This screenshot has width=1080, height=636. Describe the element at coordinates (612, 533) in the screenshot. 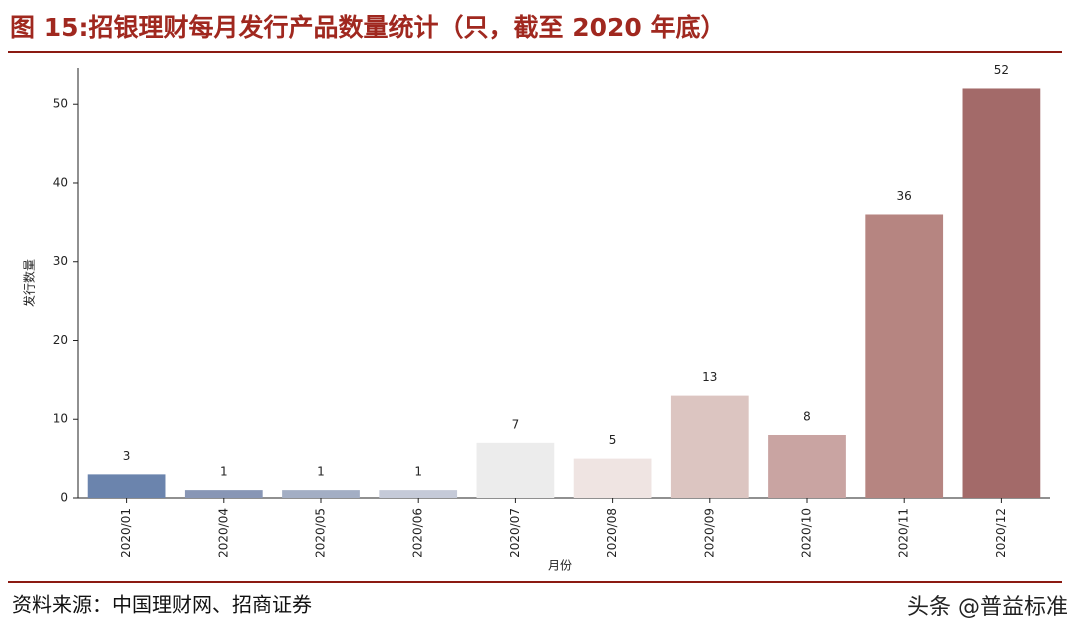

I see `x-tick-label: 2020/08` at that location.